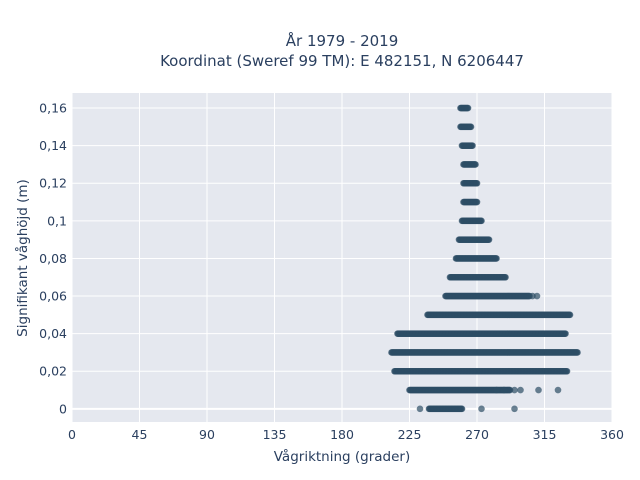 This screenshot has height=480, width=640. What do you see at coordinates (53, 371) in the screenshot?
I see `y-tick-label: 0,02` at bounding box center [53, 371].